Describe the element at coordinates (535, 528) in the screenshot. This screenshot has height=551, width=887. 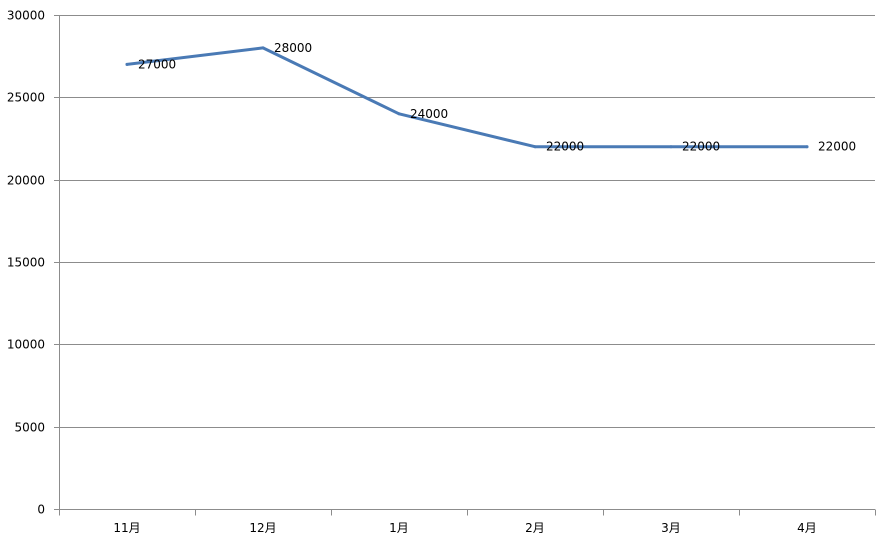
I see `x-tick-label-3: 2月` at that location.